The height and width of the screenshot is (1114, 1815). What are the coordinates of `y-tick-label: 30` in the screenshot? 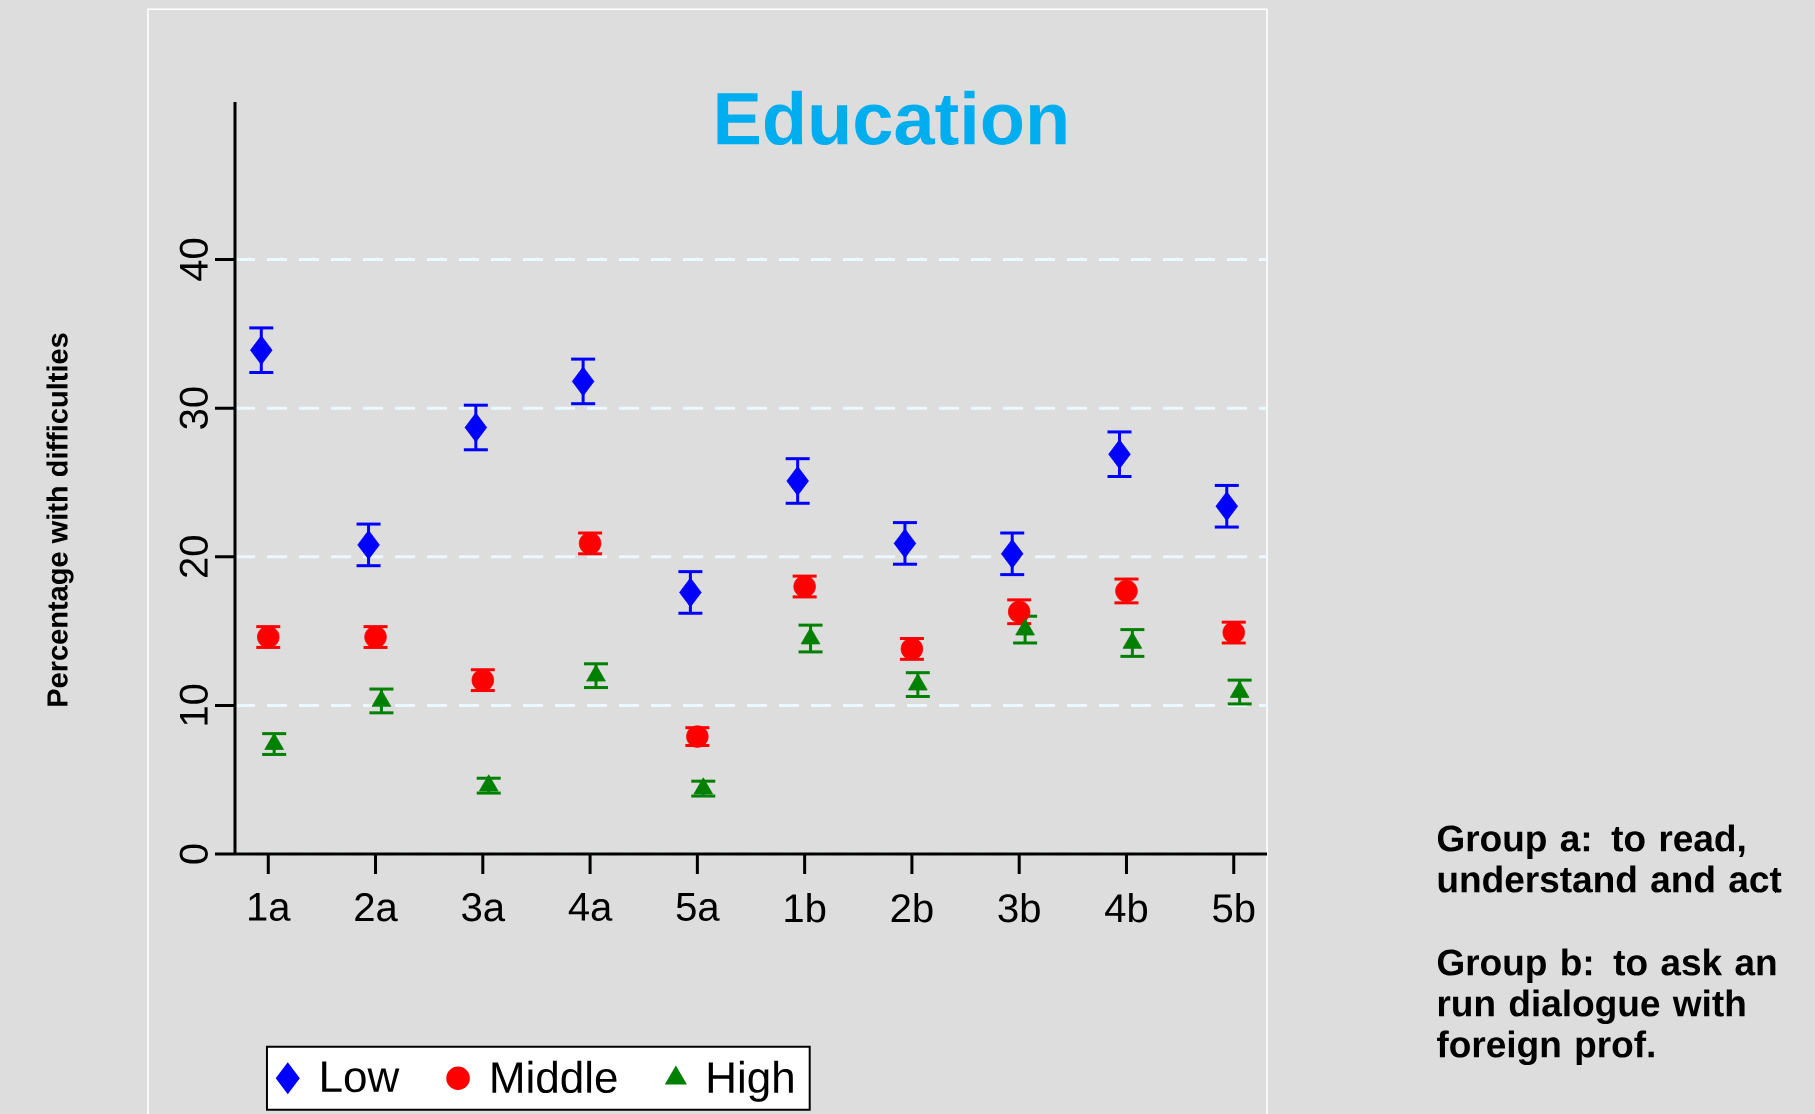 It's located at (193, 408).